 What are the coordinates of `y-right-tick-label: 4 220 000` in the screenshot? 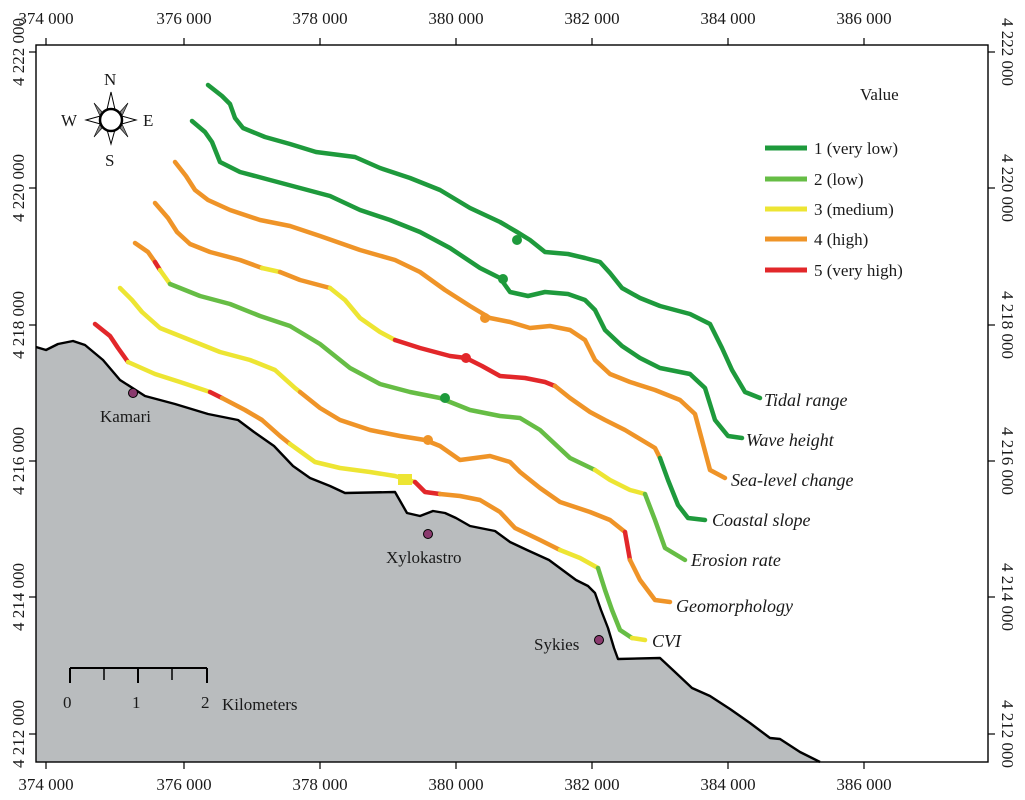 It's located at (1007, 188).